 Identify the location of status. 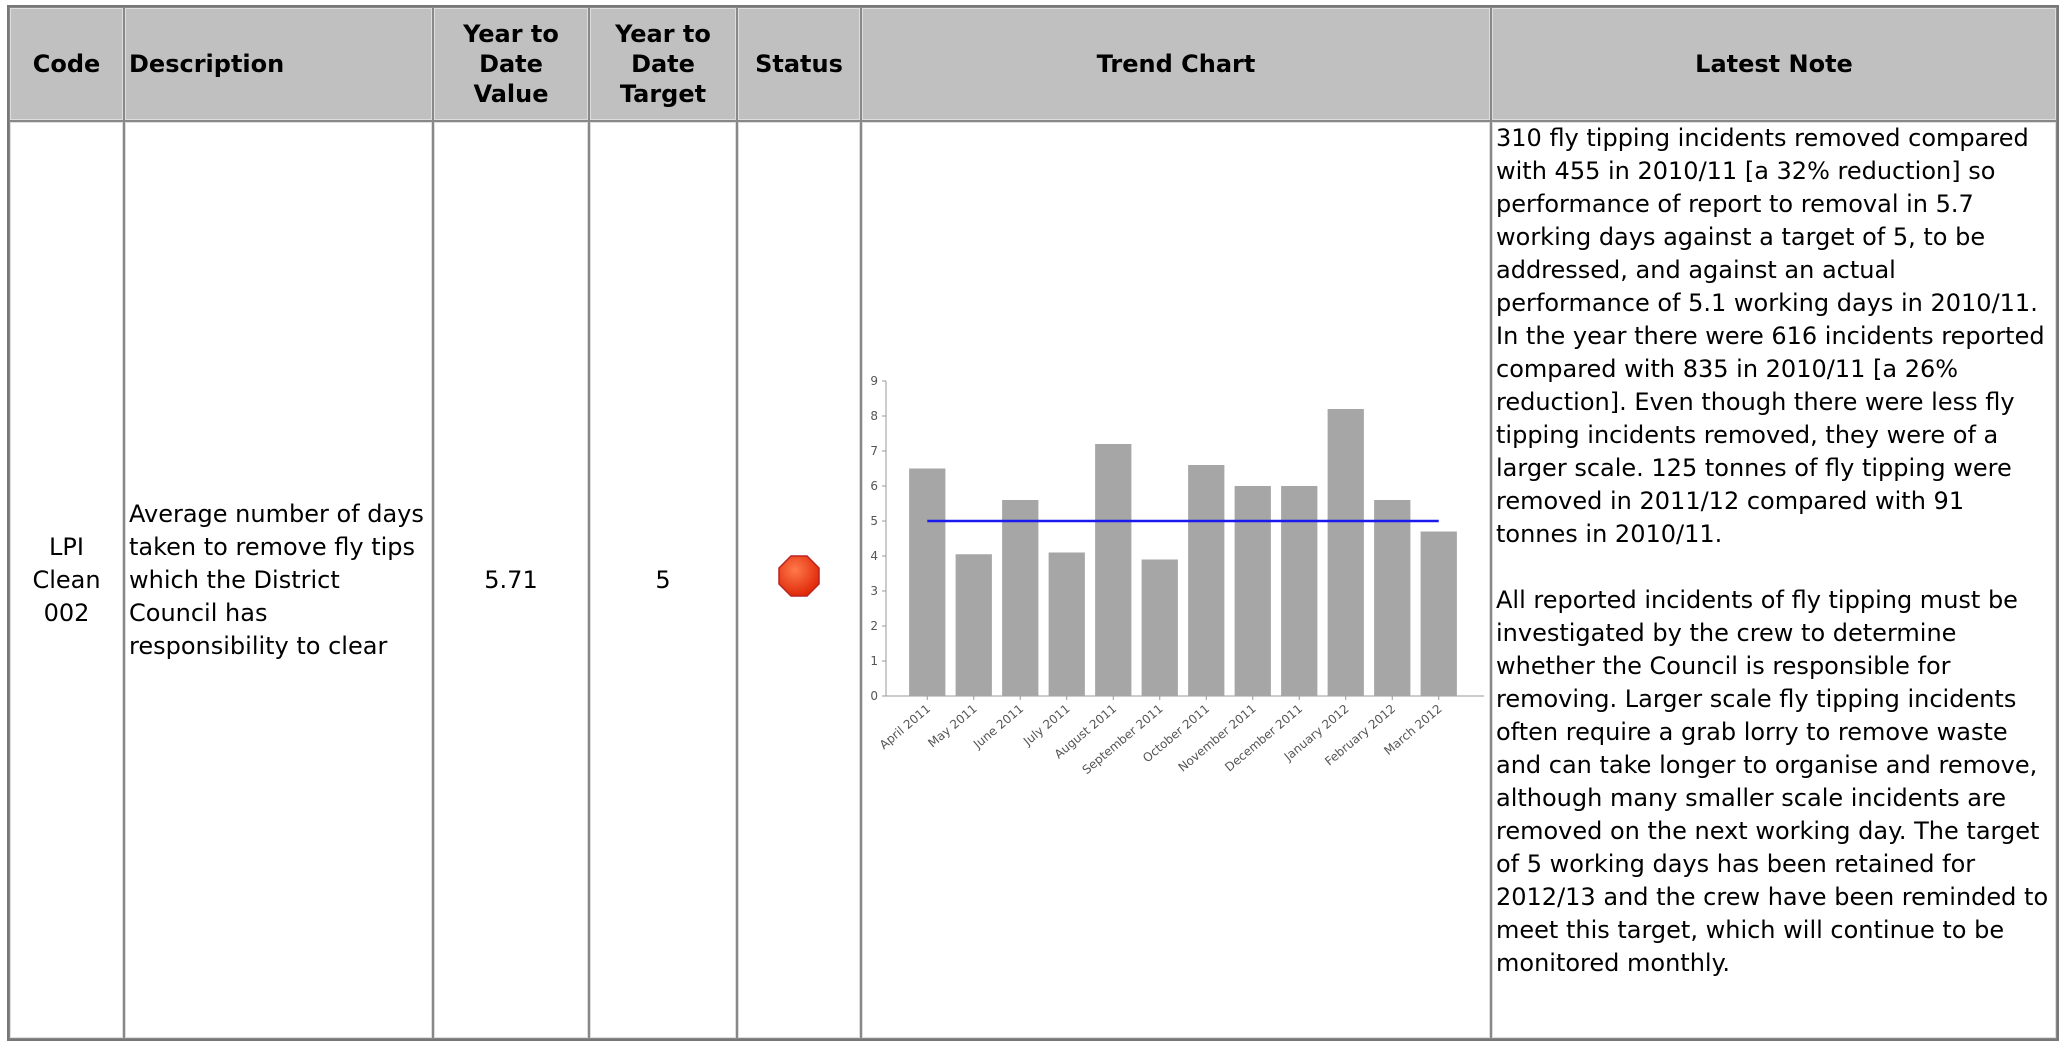
(799, 580).